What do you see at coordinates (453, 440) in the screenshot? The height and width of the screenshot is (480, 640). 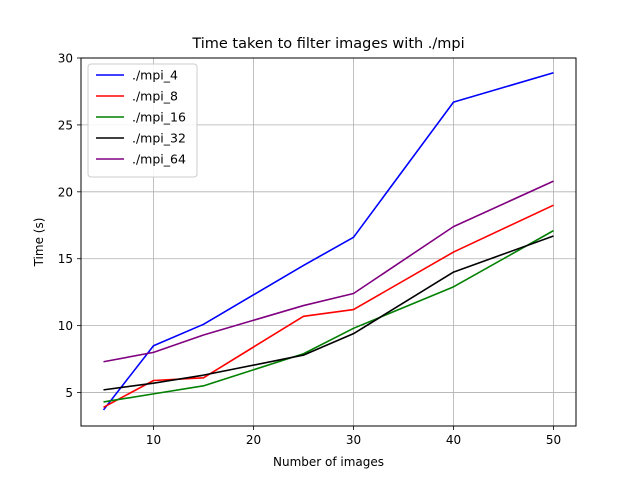 I see `x-tick-label: 40` at bounding box center [453, 440].